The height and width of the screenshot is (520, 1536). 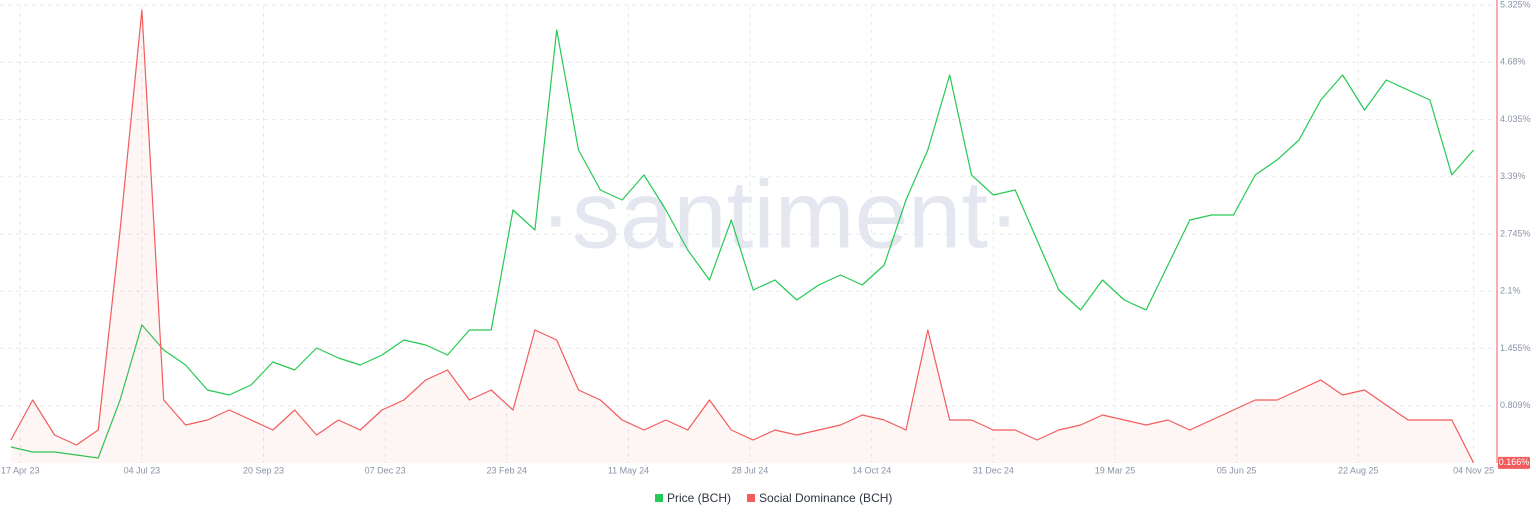 I want to click on legend-label: Social Dominance (BCH), so click(x=825, y=498).